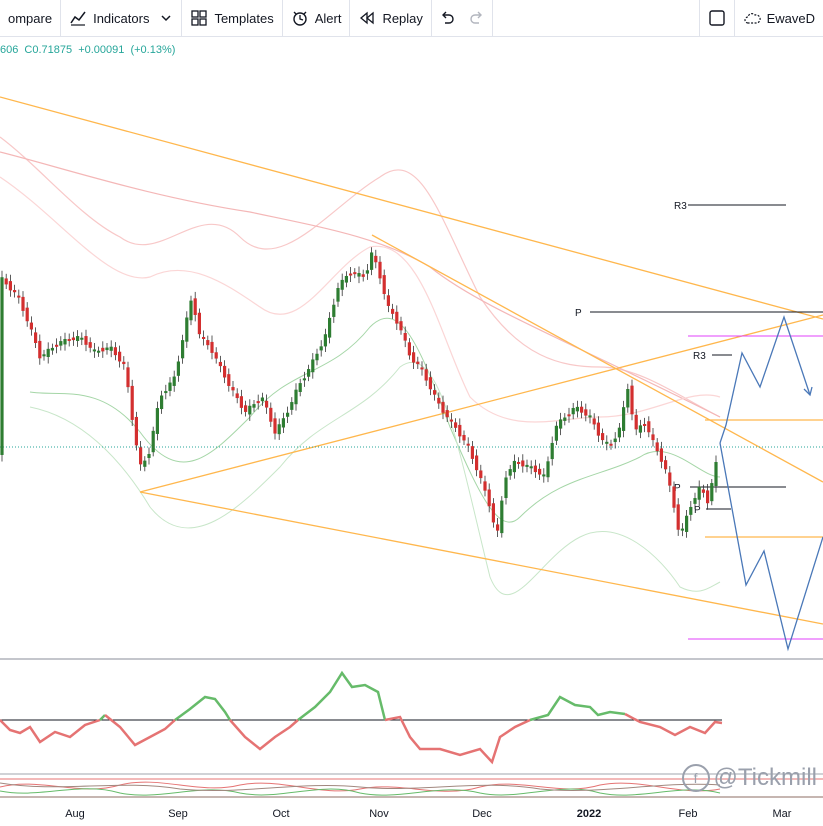 Image resolution: width=823 pixels, height=826 pixels. What do you see at coordinates (367, 18) in the screenshot?
I see `replay-icon` at bounding box center [367, 18].